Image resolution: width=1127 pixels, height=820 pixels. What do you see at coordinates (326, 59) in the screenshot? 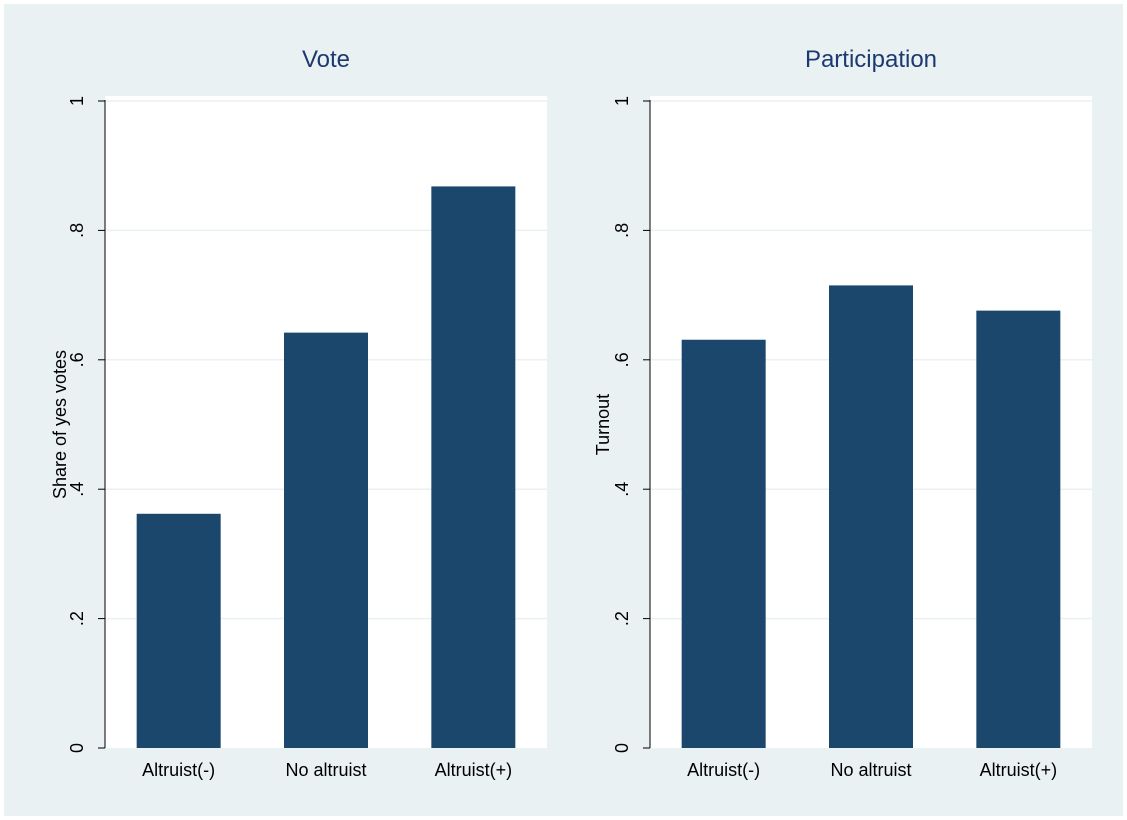
I see `chart-title: Vote` at bounding box center [326, 59].